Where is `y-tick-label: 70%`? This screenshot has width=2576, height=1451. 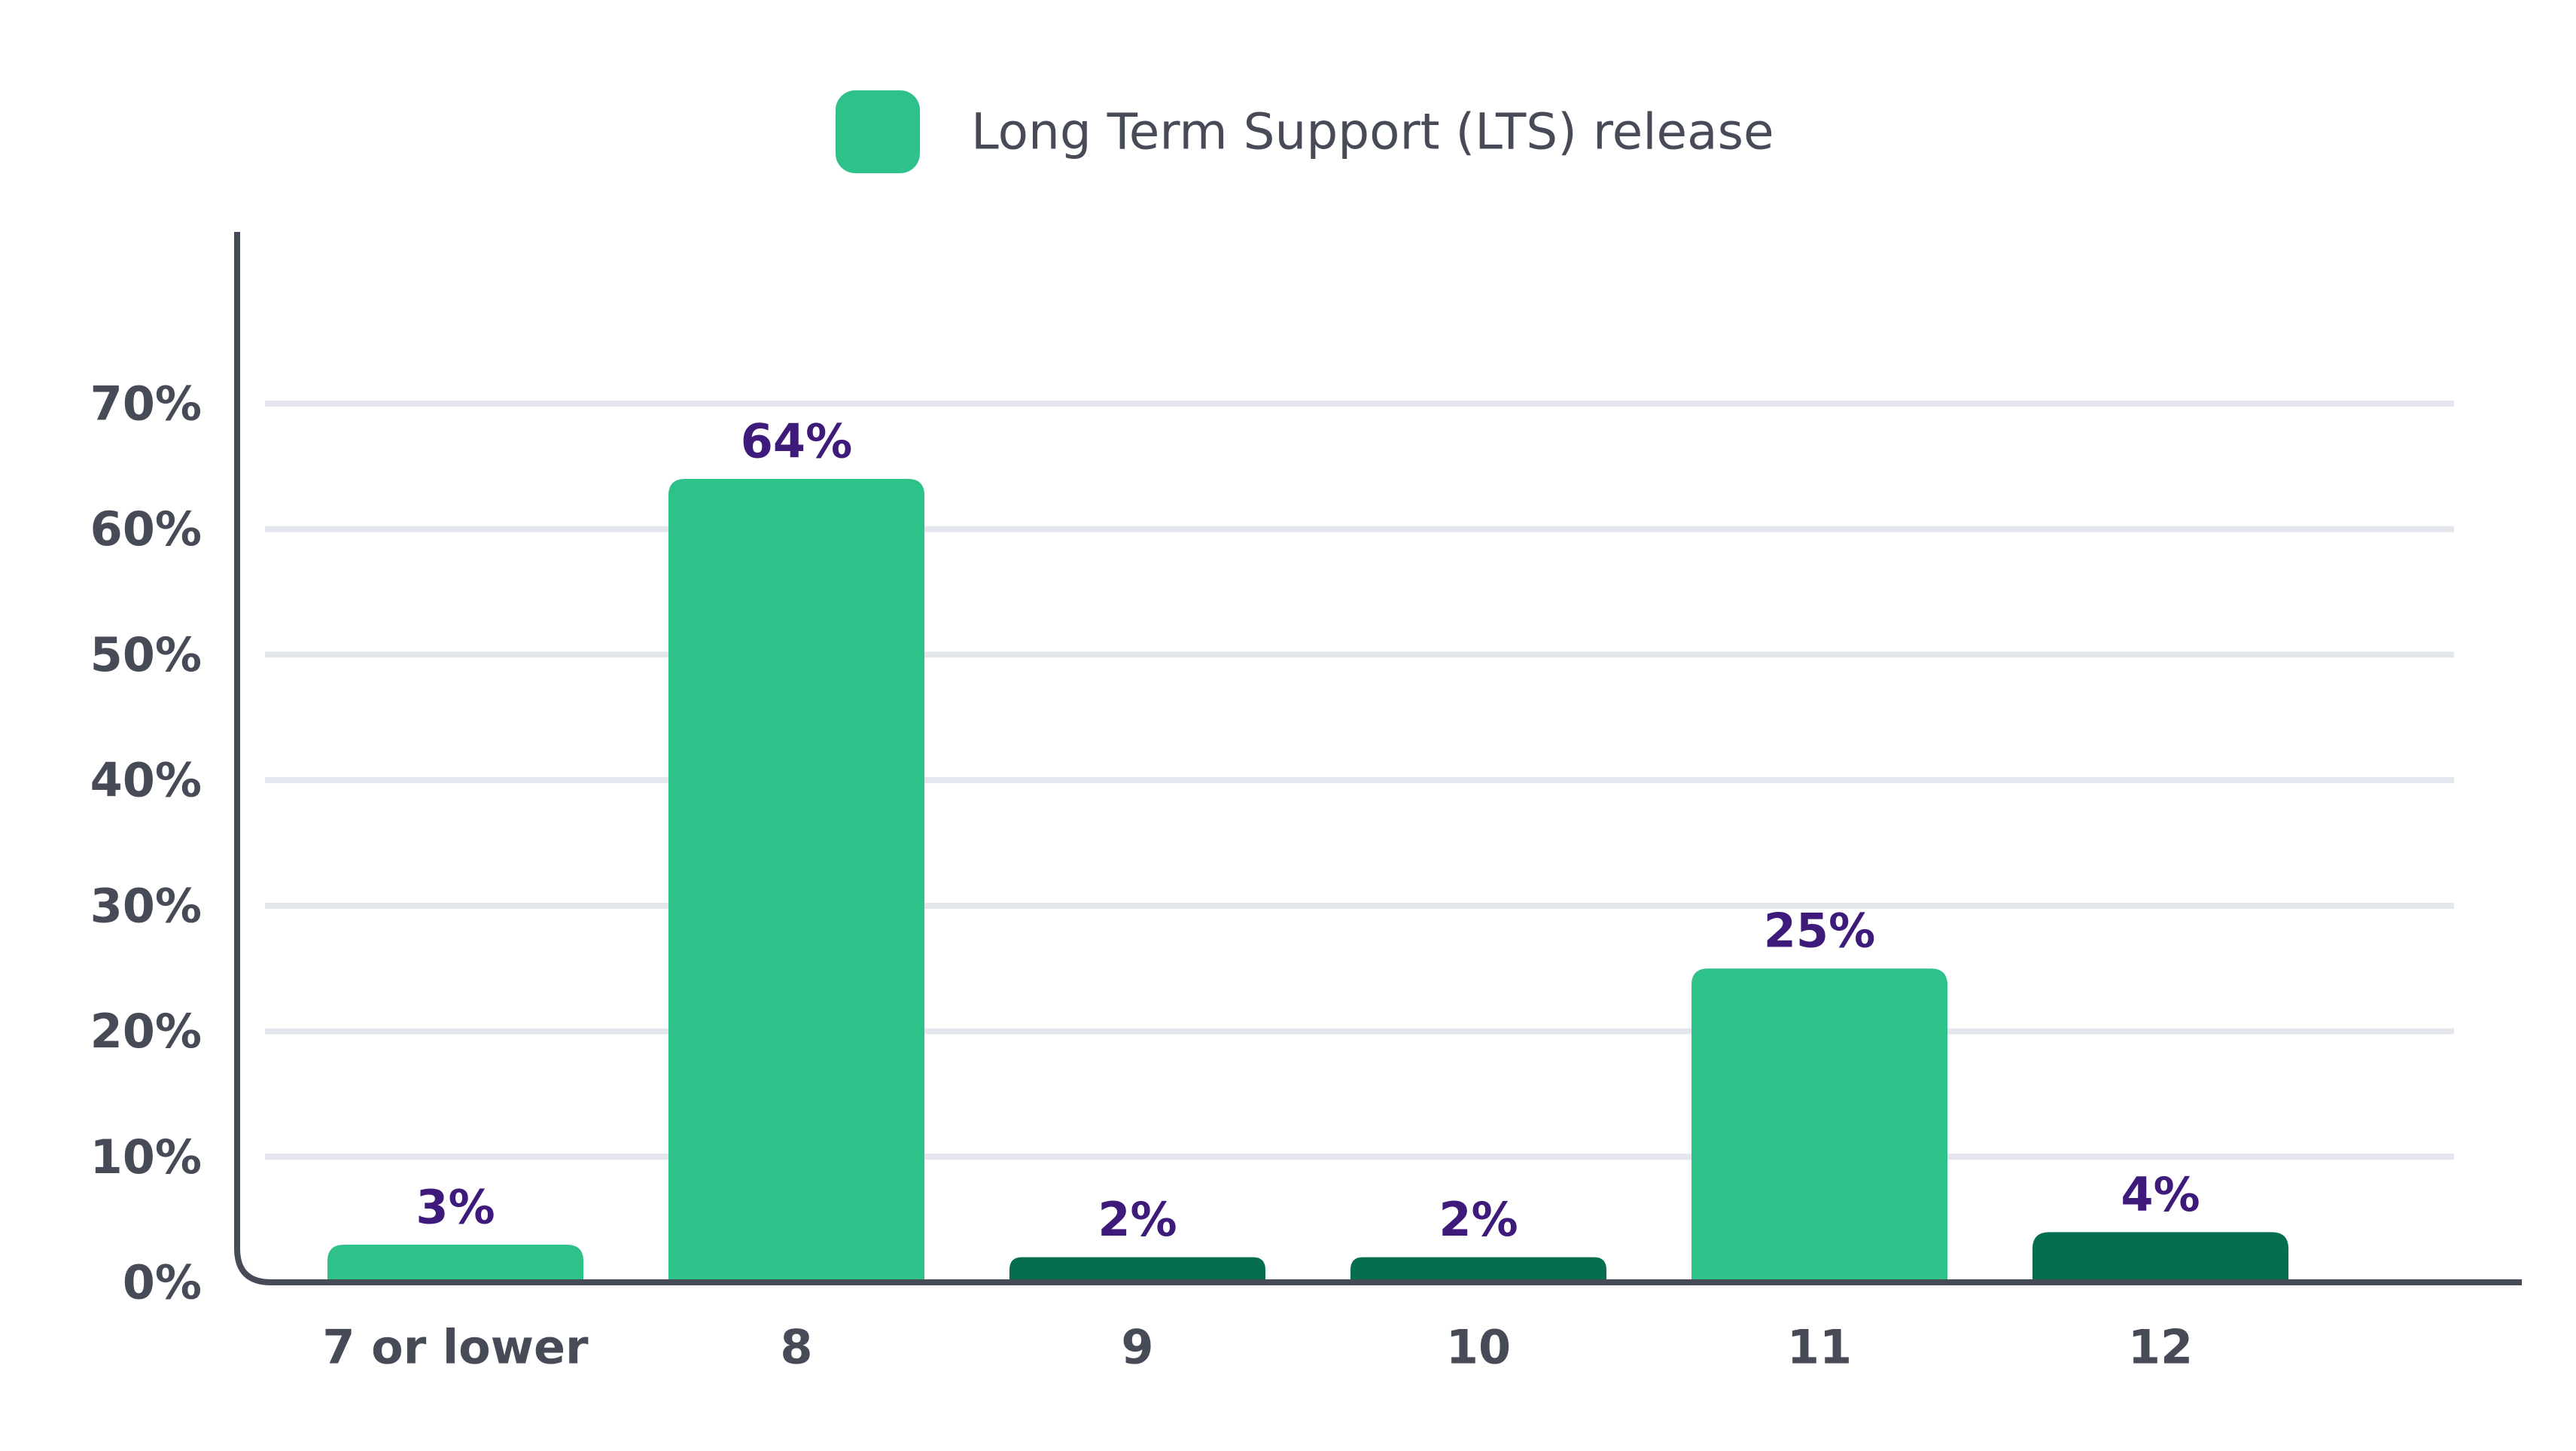
y-tick-label: 70% is located at coordinates (146, 403).